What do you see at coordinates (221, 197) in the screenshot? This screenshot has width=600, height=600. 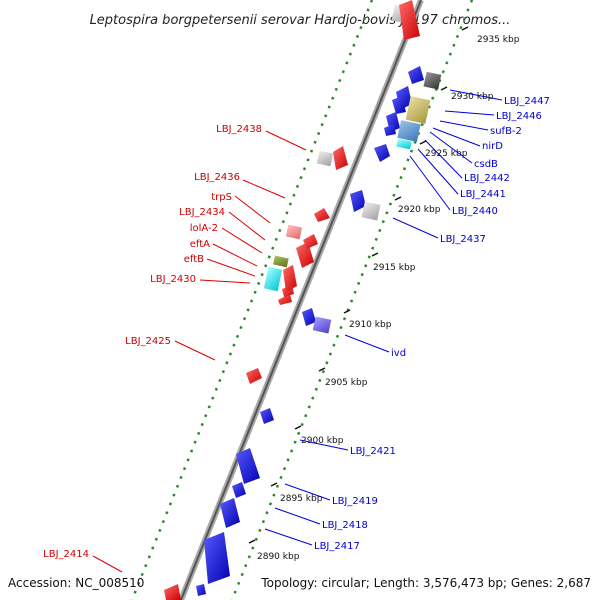 I see `gene-label: trpS` at bounding box center [221, 197].